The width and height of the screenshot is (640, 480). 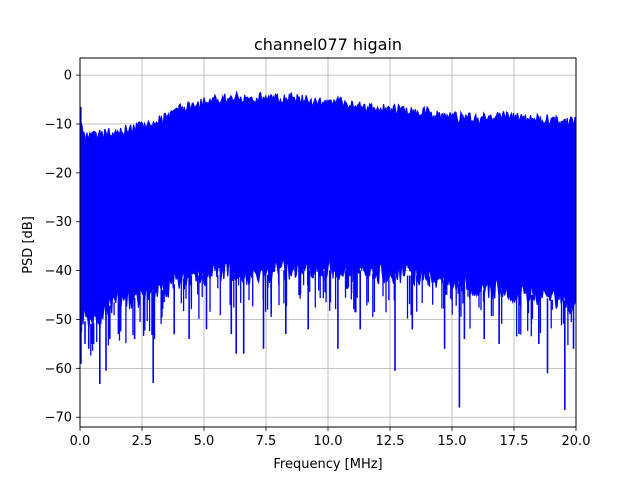 I want to click on y-tick-label: −70, so click(x=58, y=418).